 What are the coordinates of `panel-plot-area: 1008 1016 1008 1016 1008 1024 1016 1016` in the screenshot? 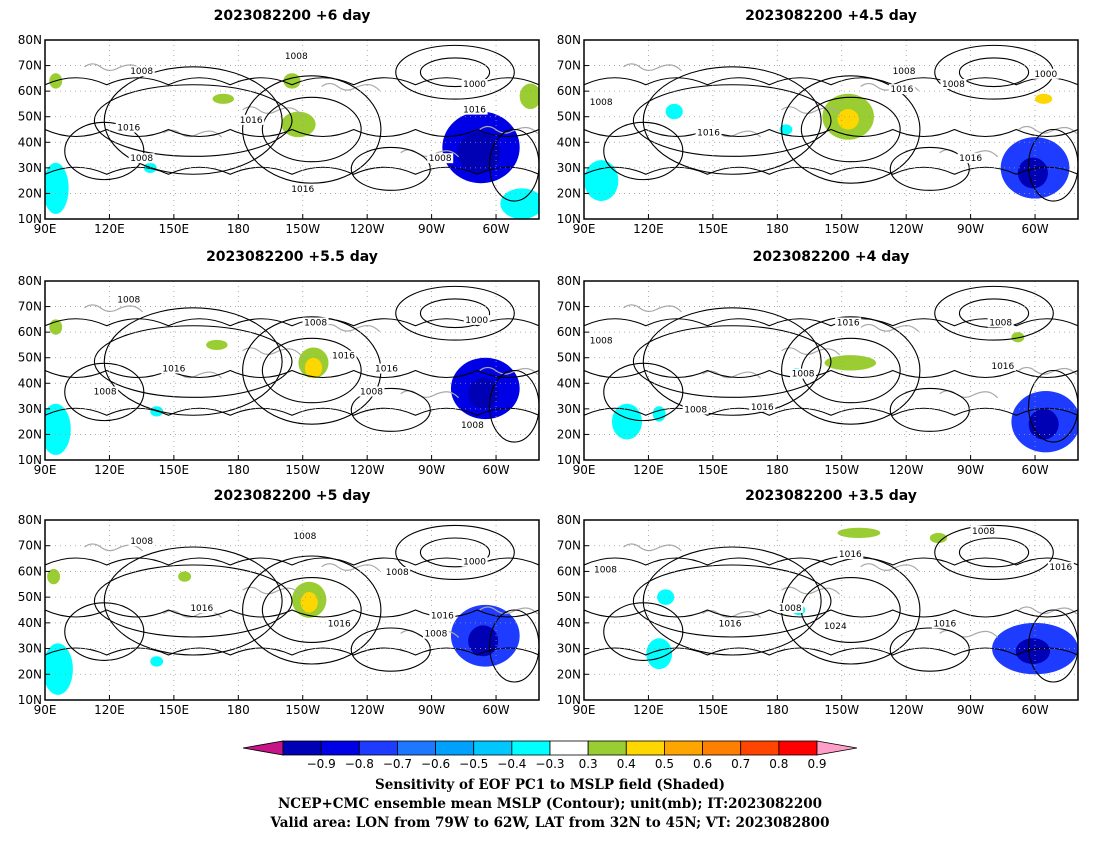 It's located at (831, 610).